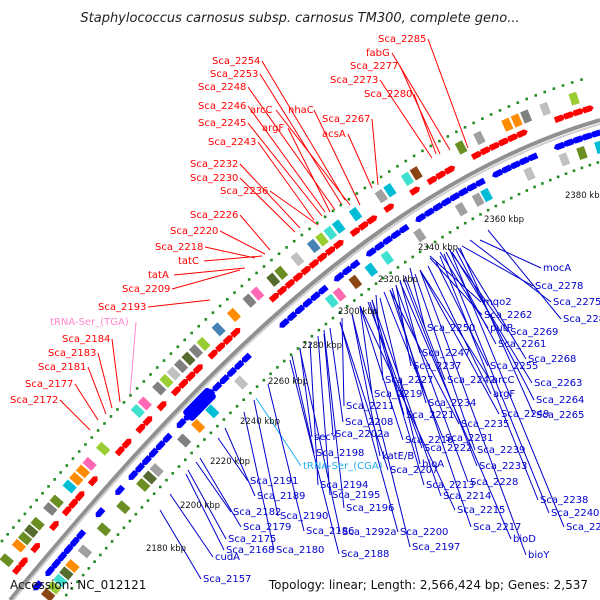  I want to click on inner-gene-label: Sca_2237, so click(437, 366).